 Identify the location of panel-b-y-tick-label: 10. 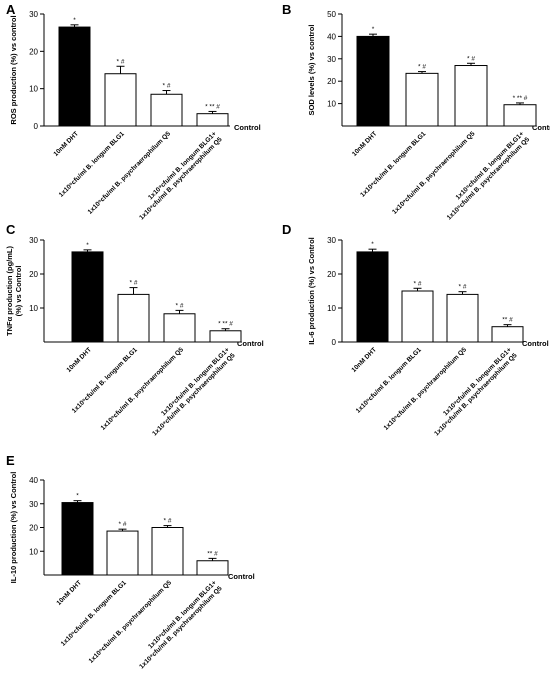
(331, 104).